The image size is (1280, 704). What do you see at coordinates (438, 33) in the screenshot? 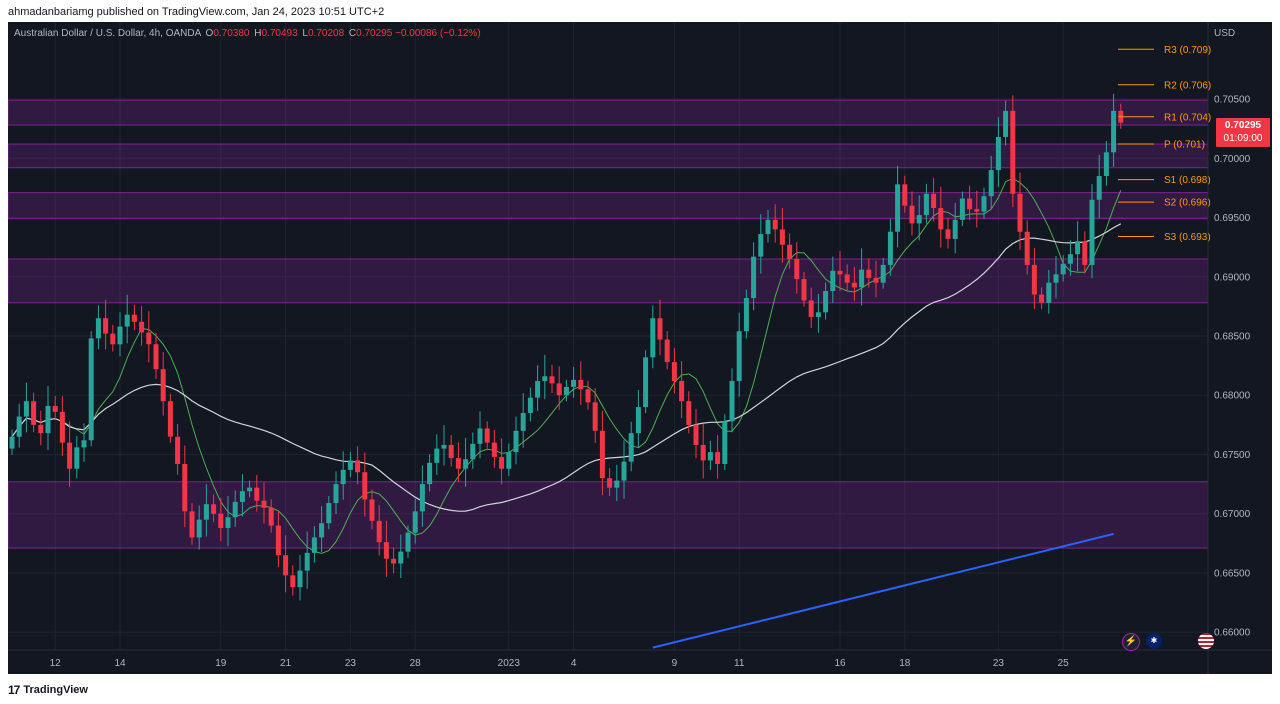
I see `change-value: −0.00086 (−0.12%)` at bounding box center [438, 33].